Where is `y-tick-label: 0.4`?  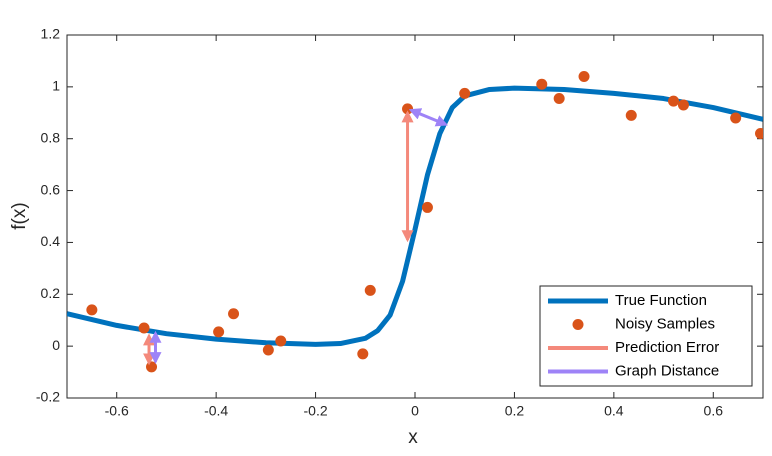 y-tick-label: 0.4 is located at coordinates (51, 241).